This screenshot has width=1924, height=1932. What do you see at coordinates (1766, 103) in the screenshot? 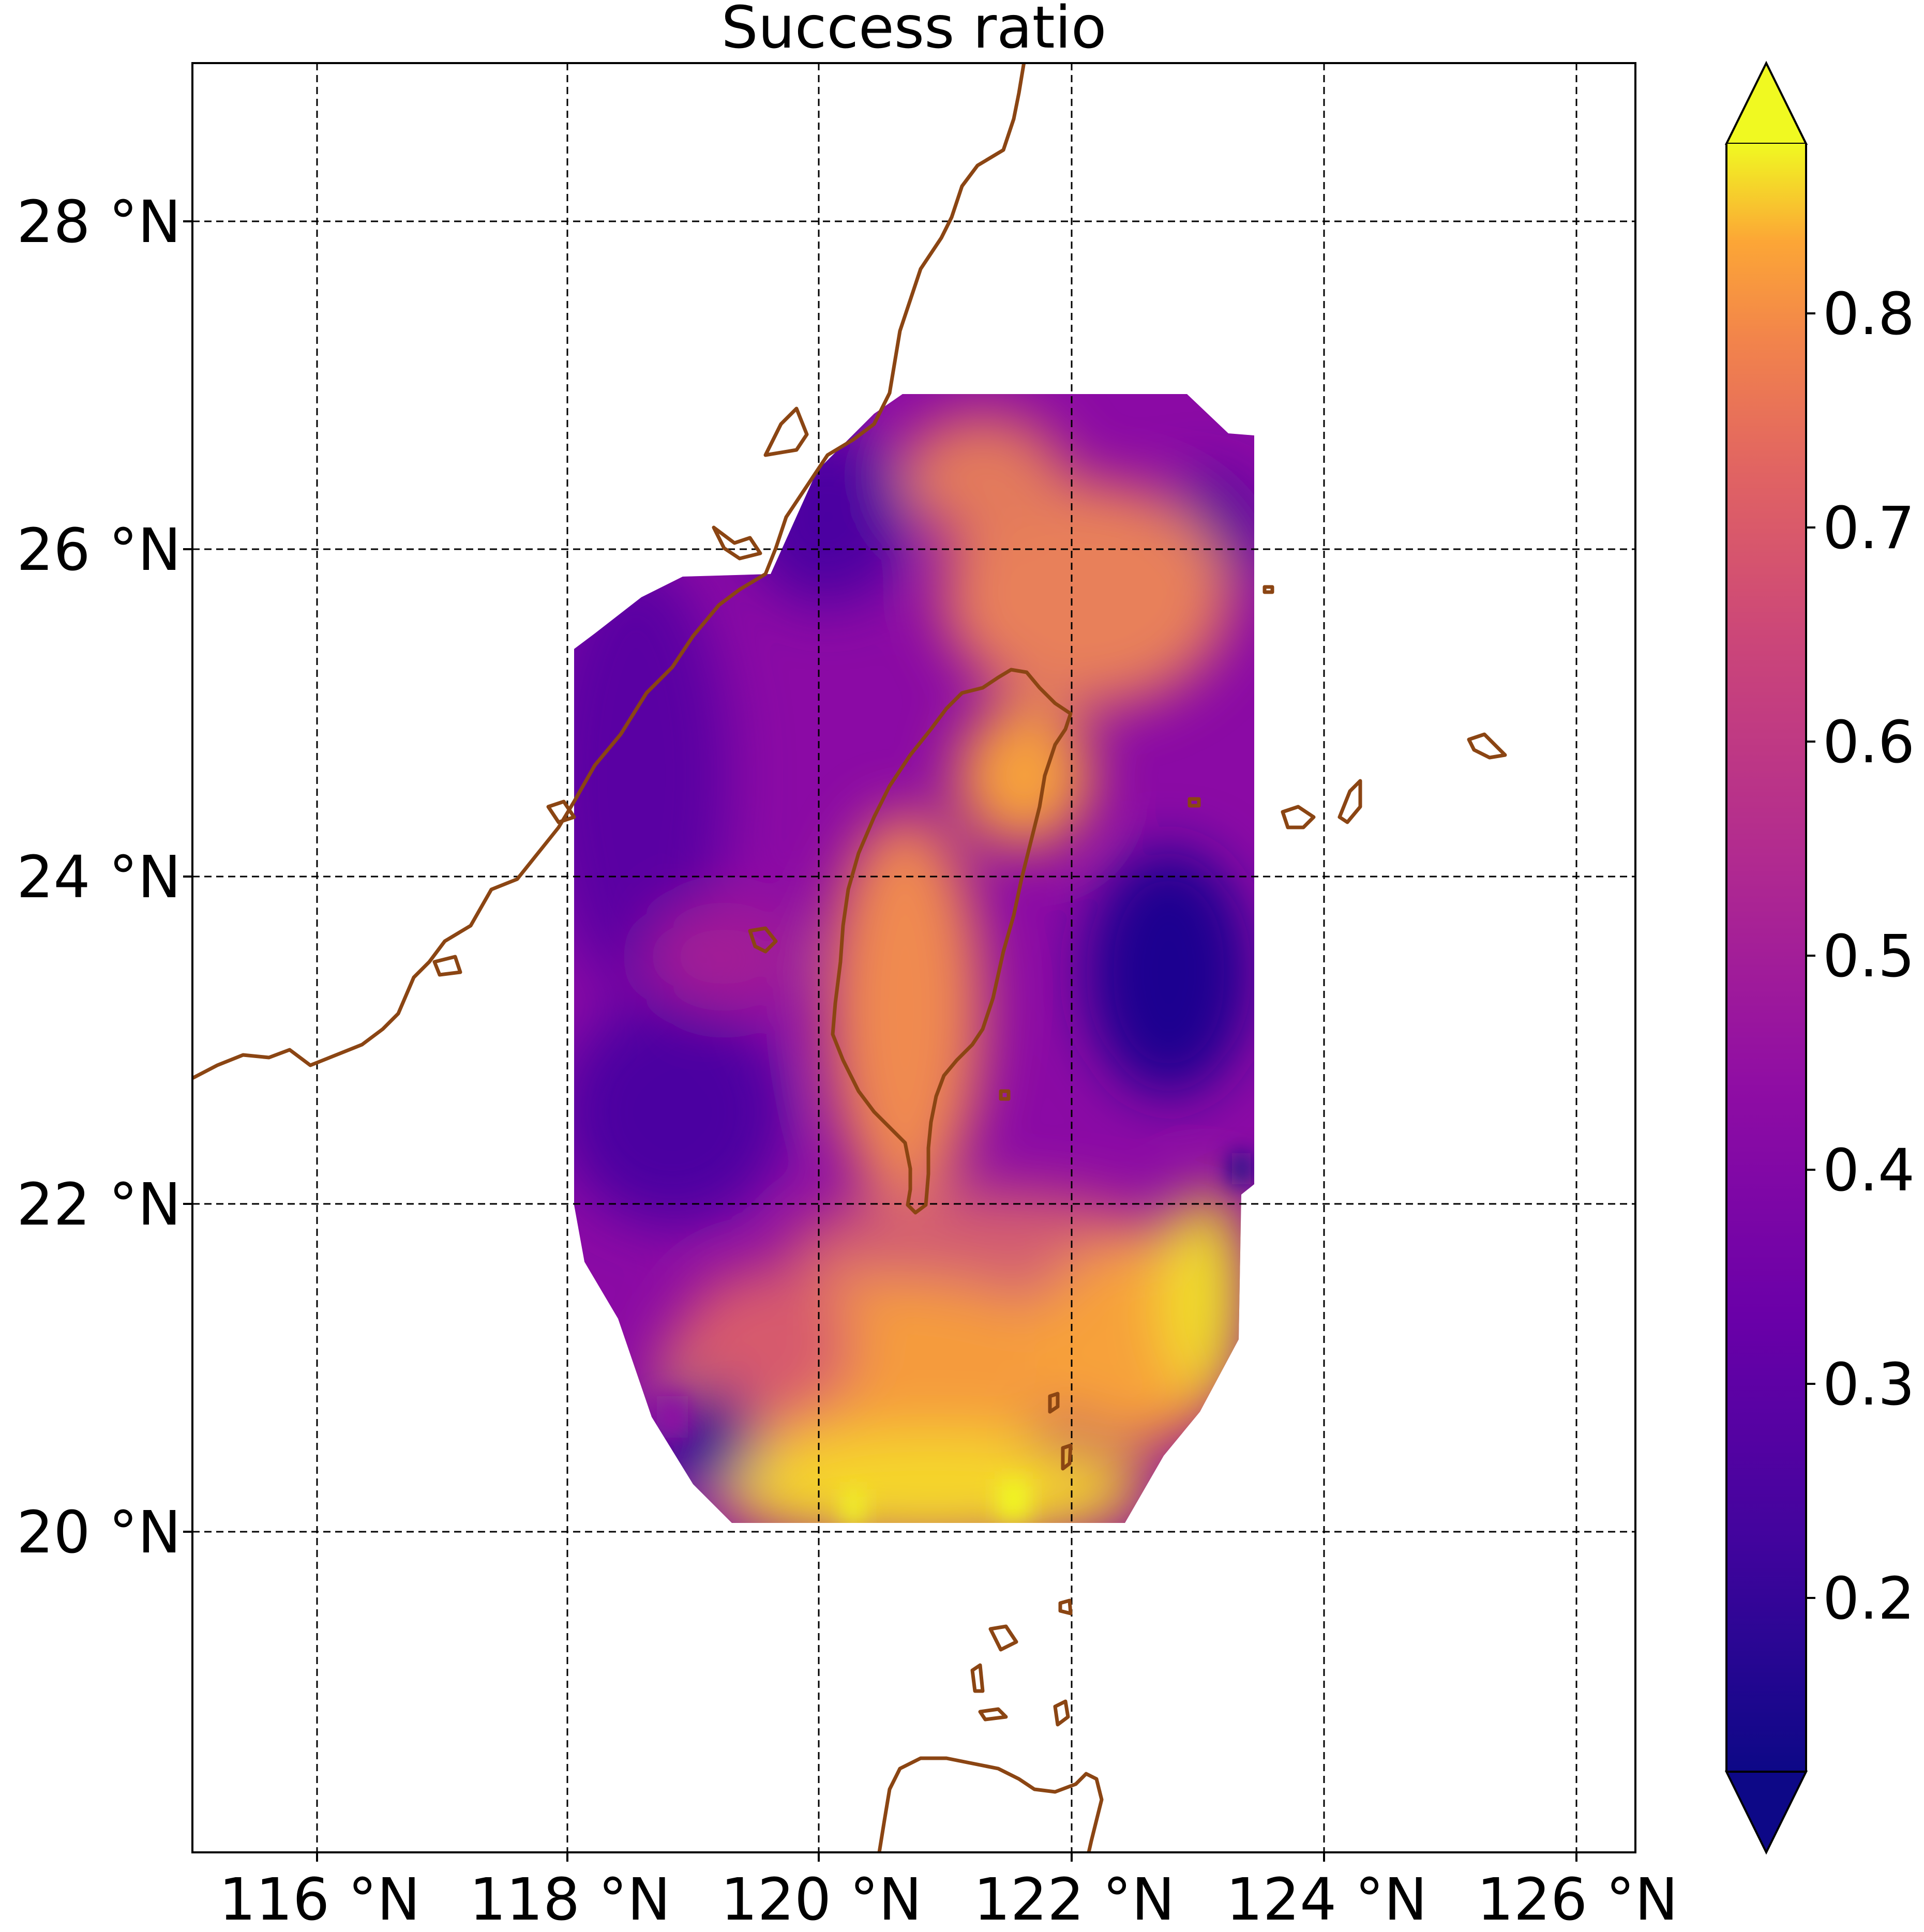
I see `colorbar-extend-max` at bounding box center [1766, 103].